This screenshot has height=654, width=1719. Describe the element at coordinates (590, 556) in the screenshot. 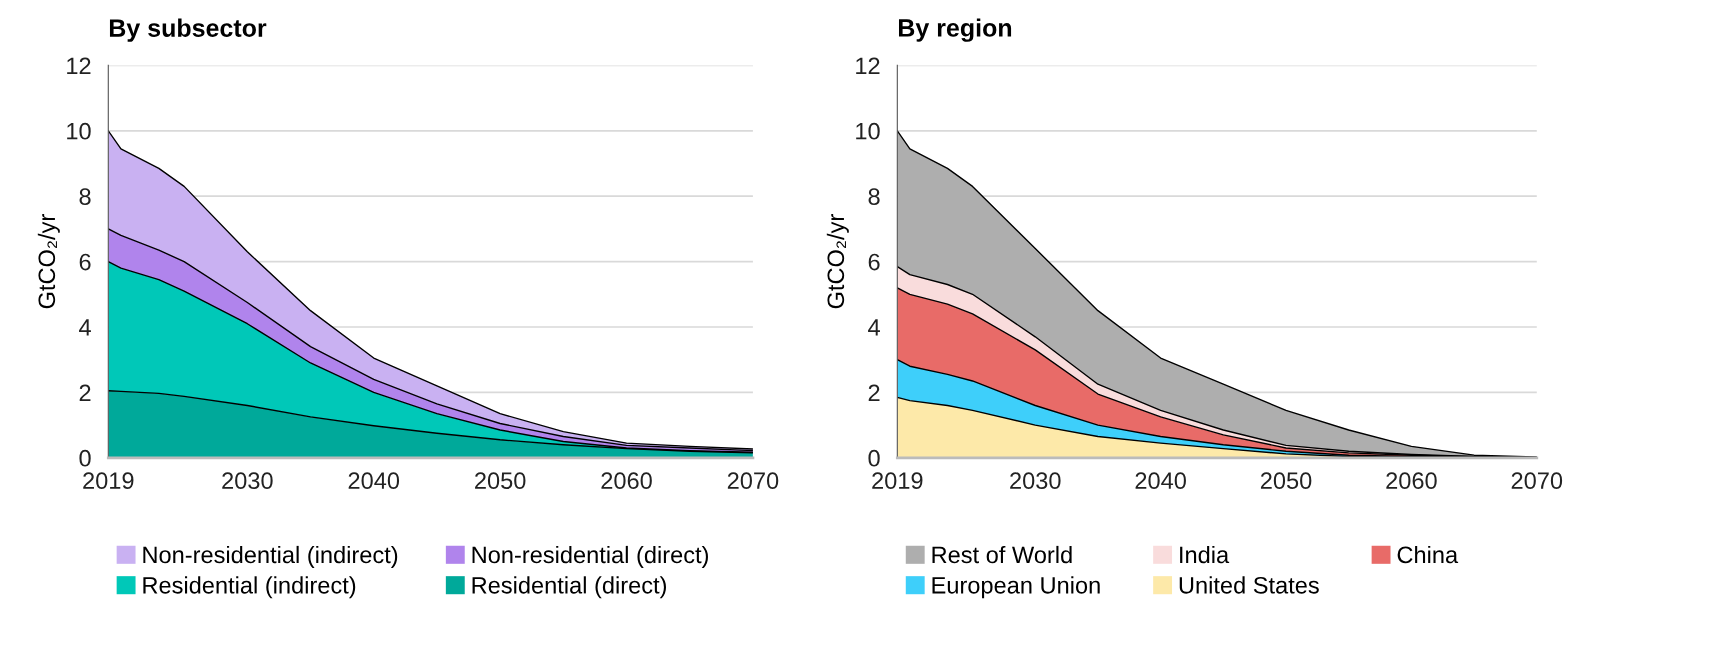

I see `legend-label: Non-residential (direct)` at that location.